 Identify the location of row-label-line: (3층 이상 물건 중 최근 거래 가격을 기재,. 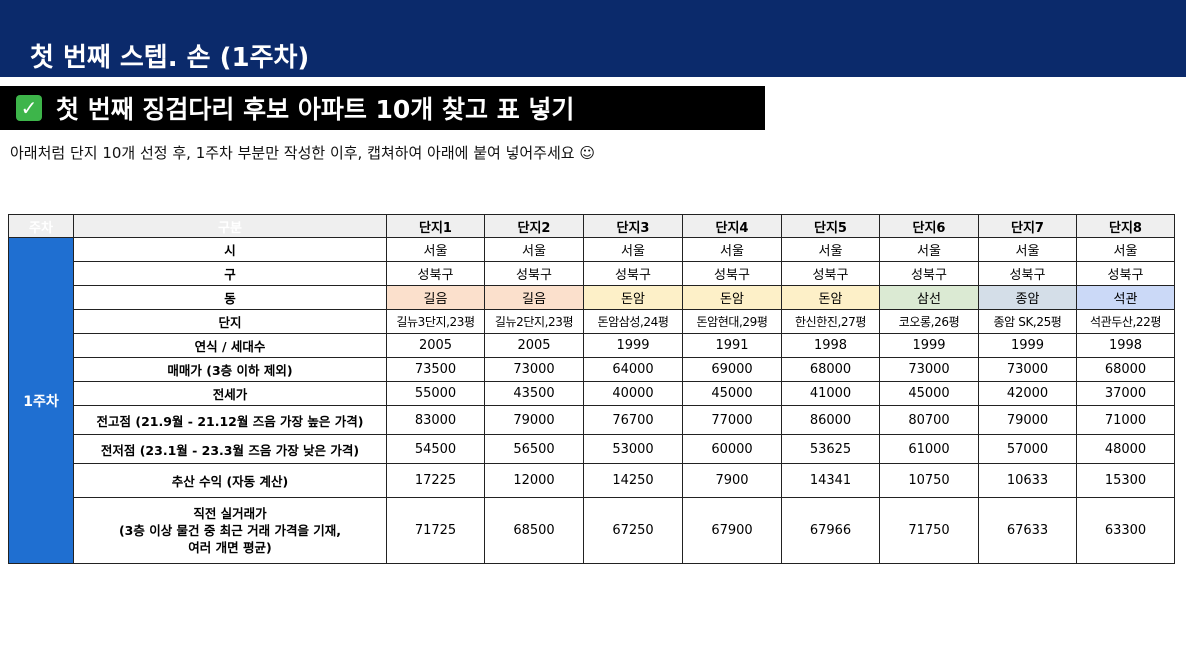
(230, 530).